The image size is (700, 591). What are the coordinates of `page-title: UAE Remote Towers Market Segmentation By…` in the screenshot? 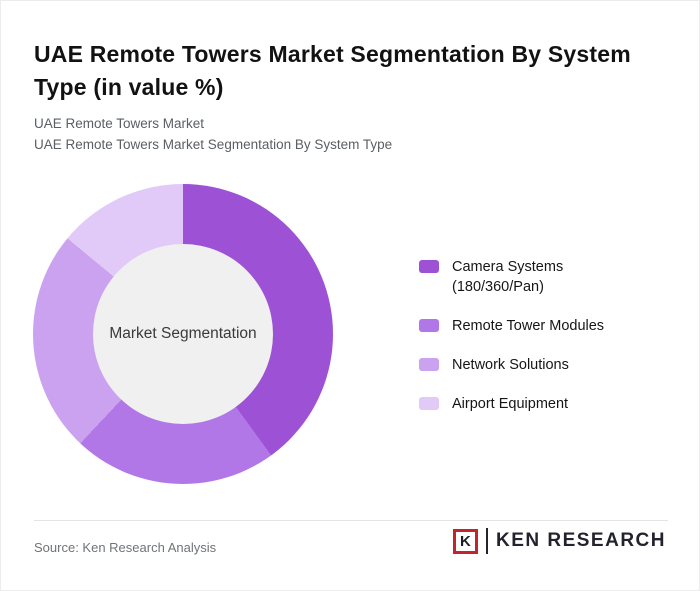 It's located at (332, 71).